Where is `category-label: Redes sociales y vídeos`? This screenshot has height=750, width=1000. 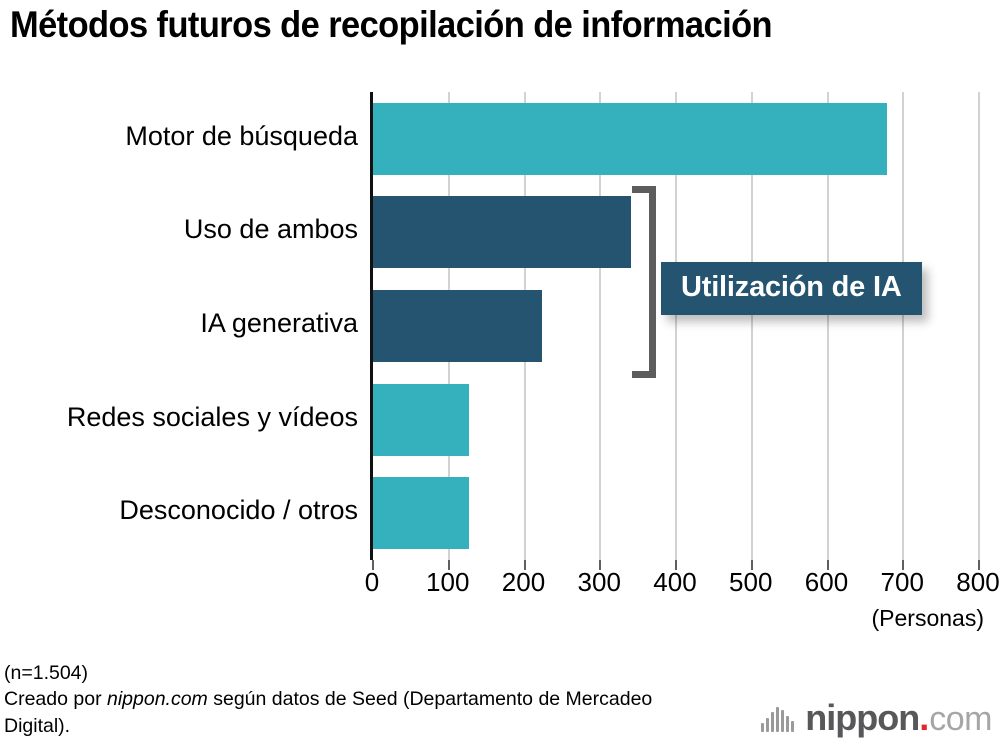
category-label: Redes sociales y vídeos is located at coordinates (212, 416).